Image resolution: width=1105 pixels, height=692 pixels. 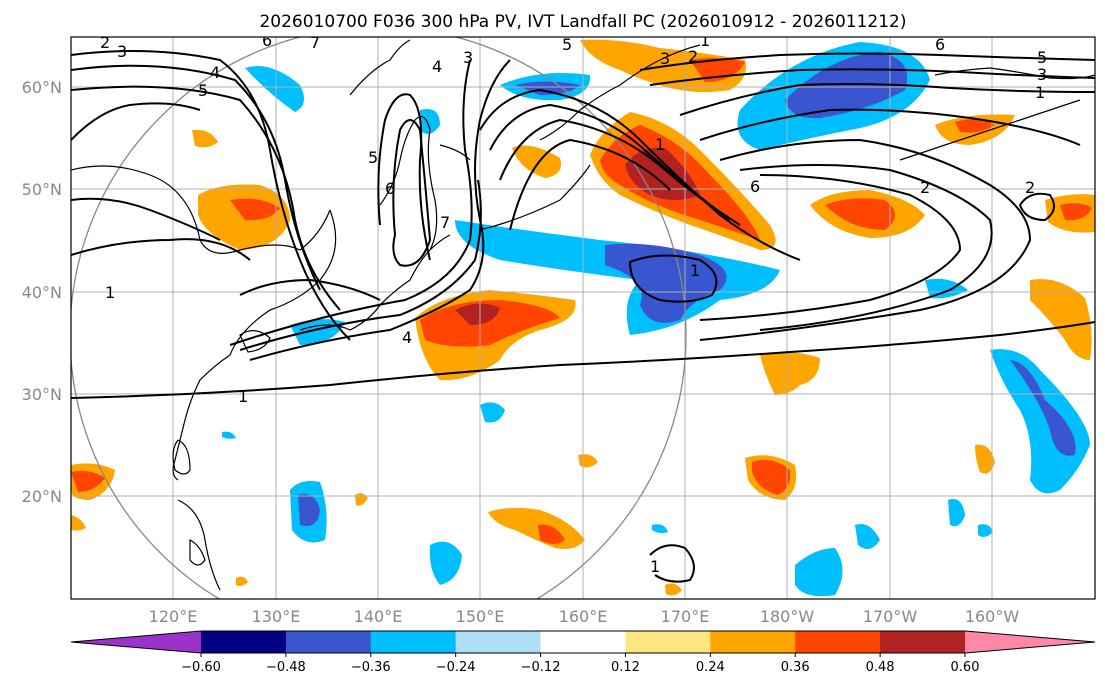 I want to click on colorbar-extension-high, so click(x=1030, y=642).